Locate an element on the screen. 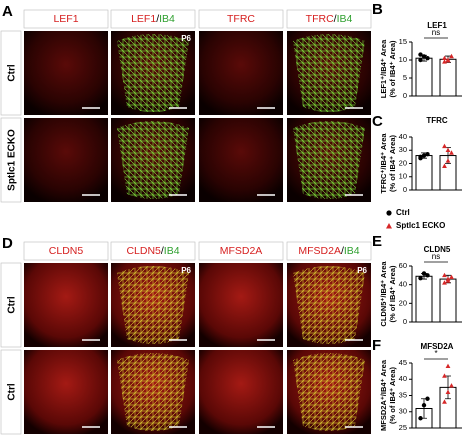 The image size is (474, 439). y-axis-label: MFSD2A⁺/IB4⁺ Area is located at coordinates (383, 395).